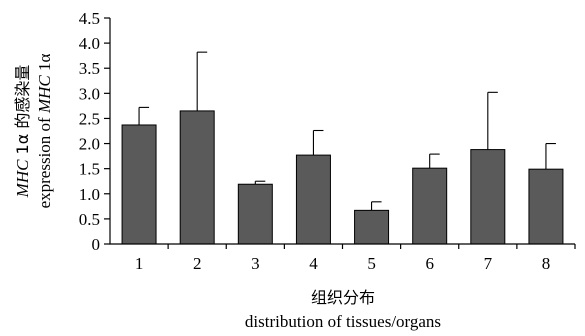  I want to click on y-tick-label: 2.5, so click(89, 118).